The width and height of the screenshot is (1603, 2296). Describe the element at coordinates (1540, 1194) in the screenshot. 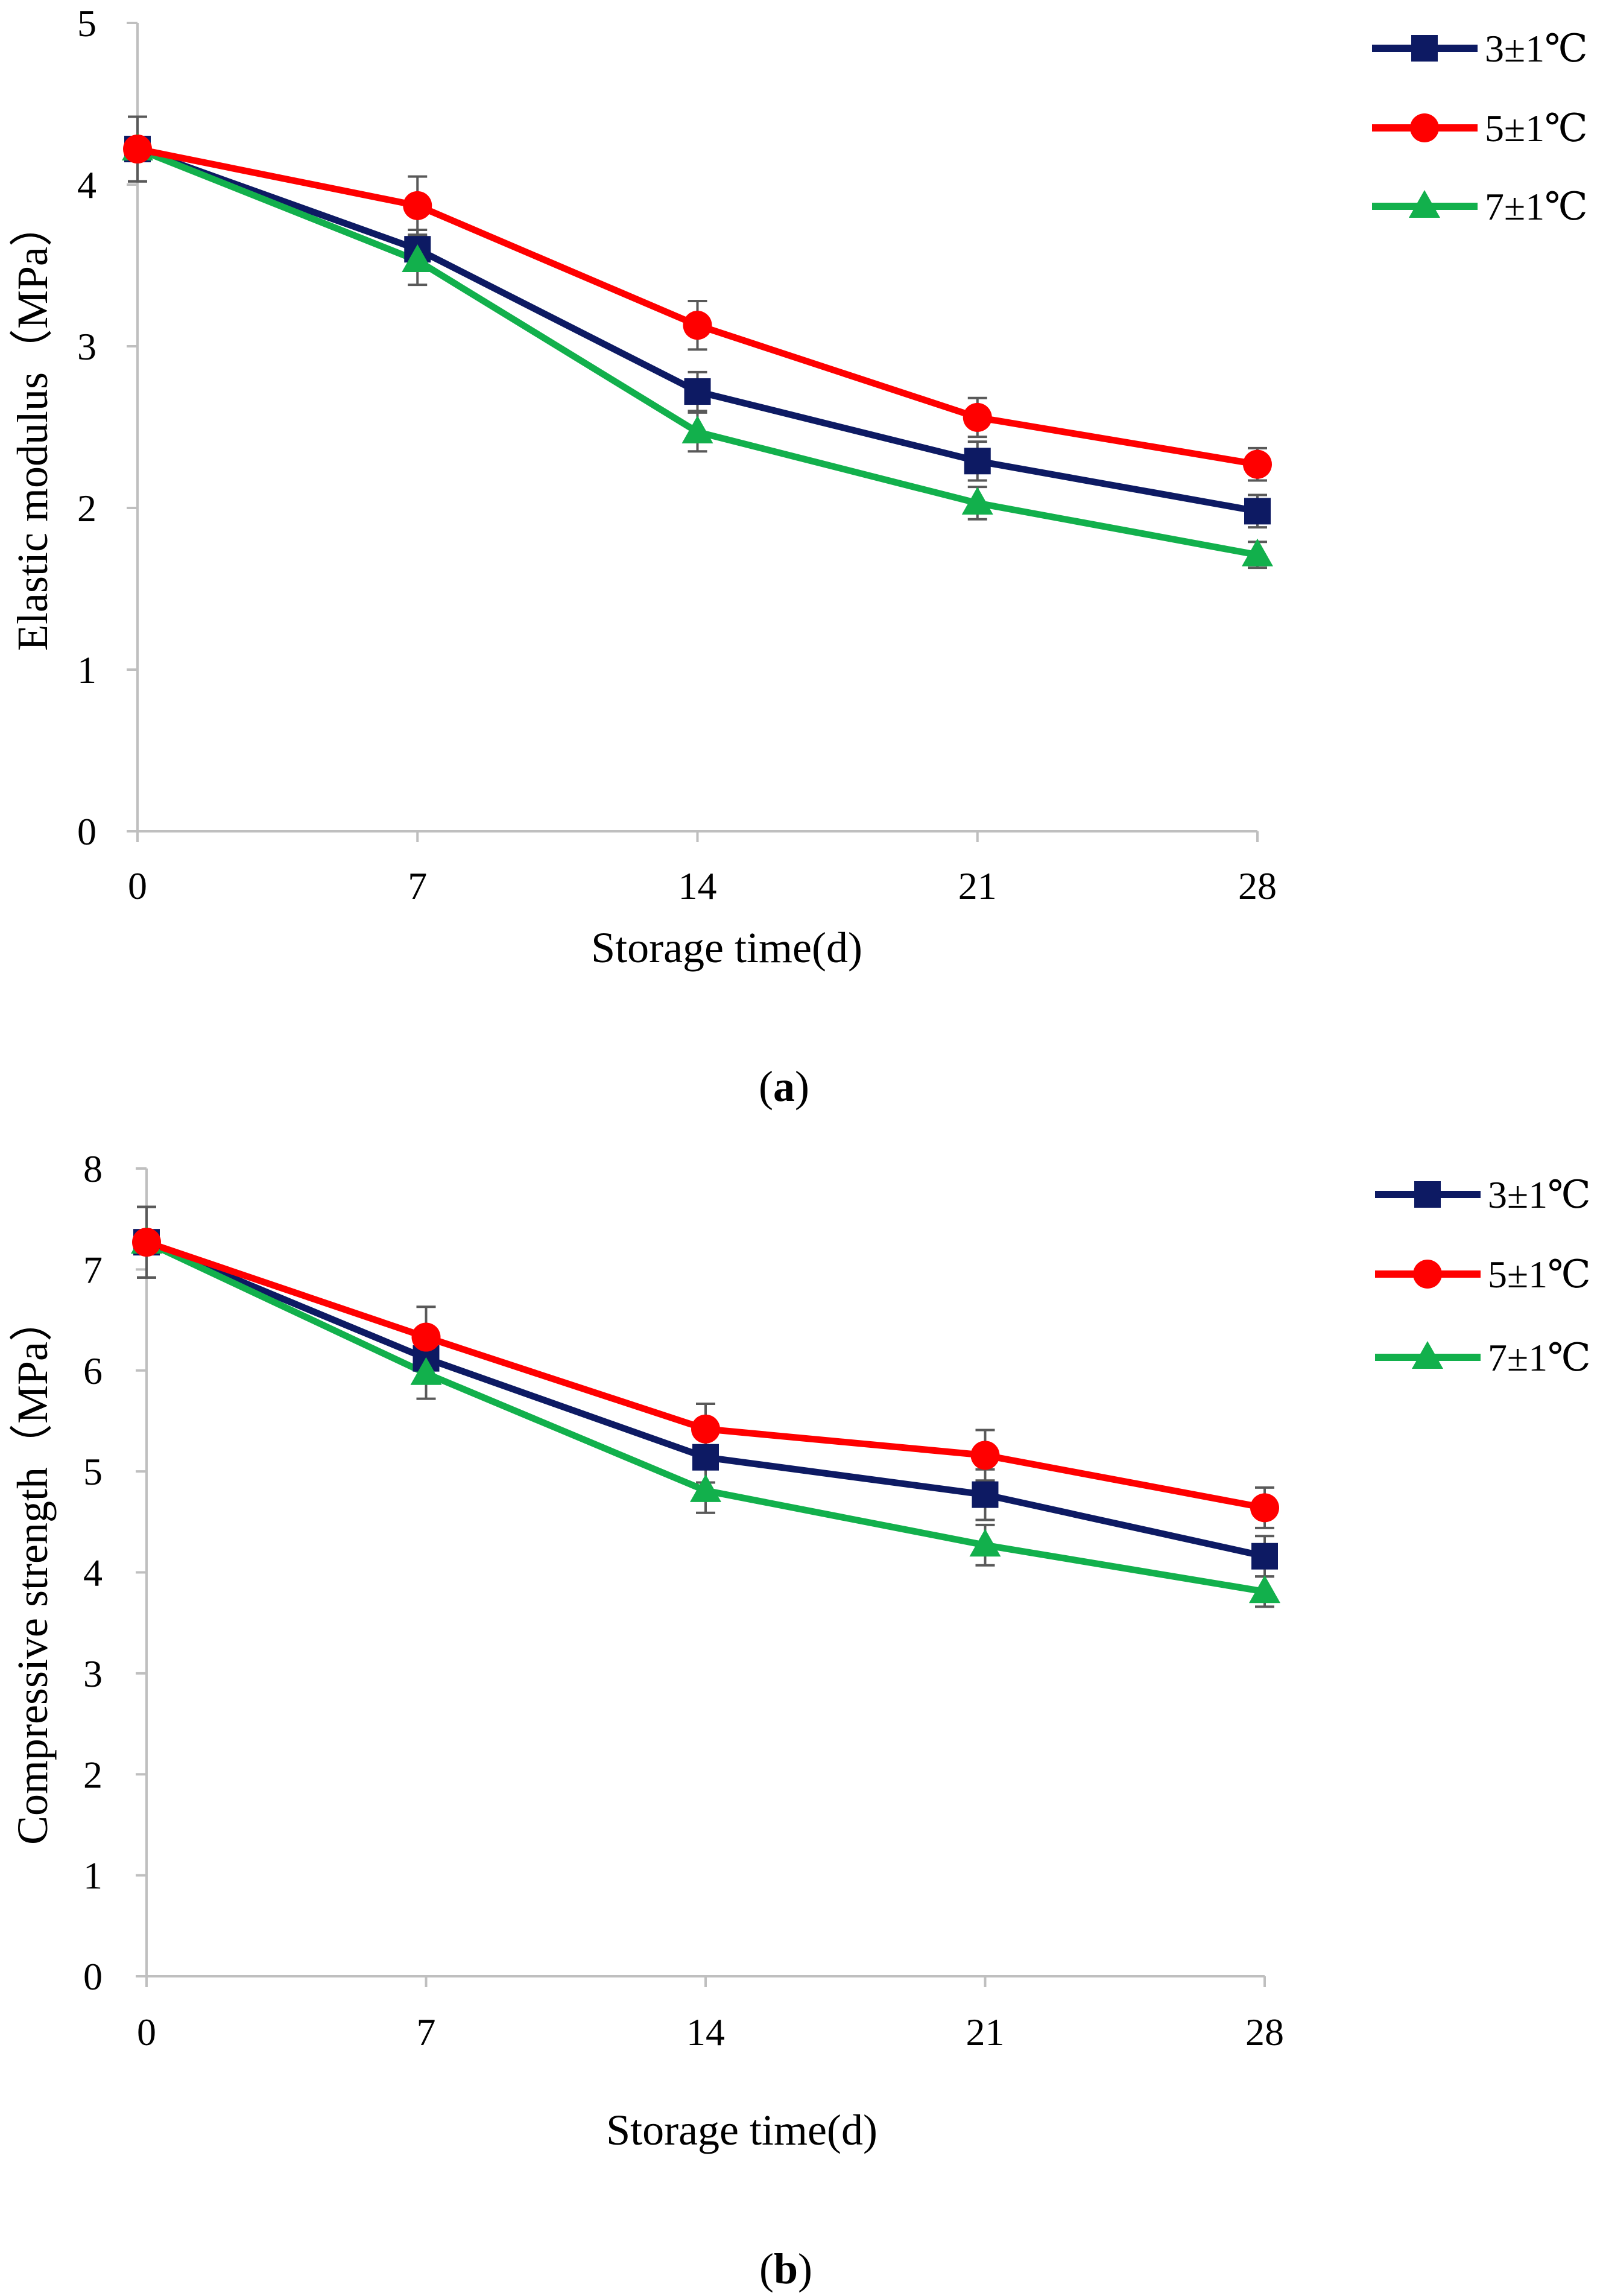

I see `legend-b-label-1: 3±1℃` at that location.